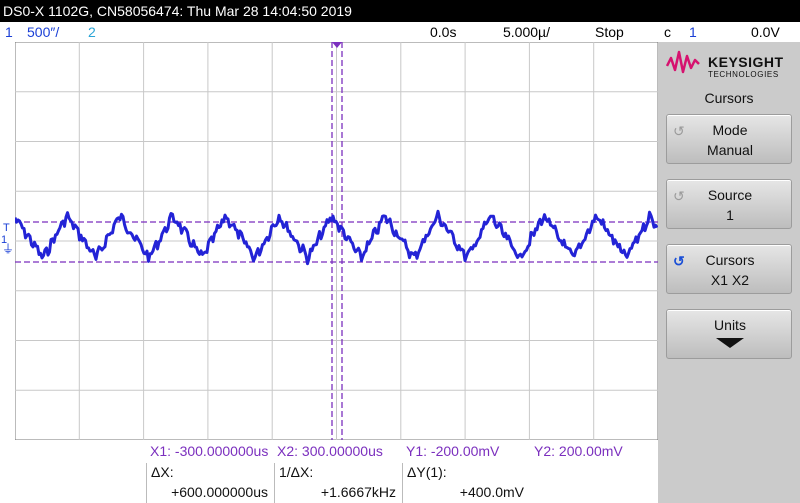 This screenshot has height=503, width=800. Describe the element at coordinates (578, 451) in the screenshot. I see `y2-readout: Y2: 200.00mV` at that location.